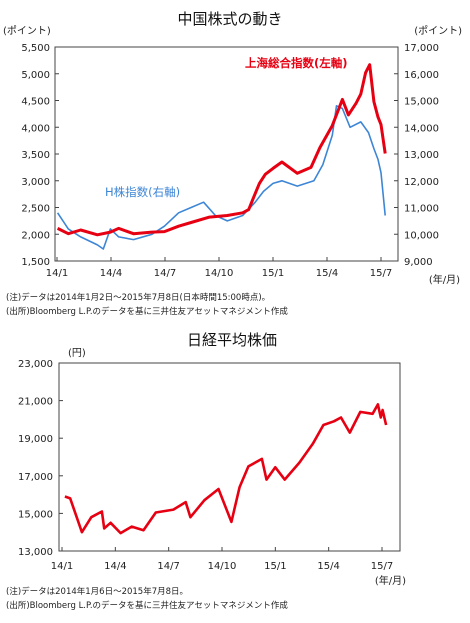  I want to click on y-right-tick-label: 15,000, so click(421, 102).